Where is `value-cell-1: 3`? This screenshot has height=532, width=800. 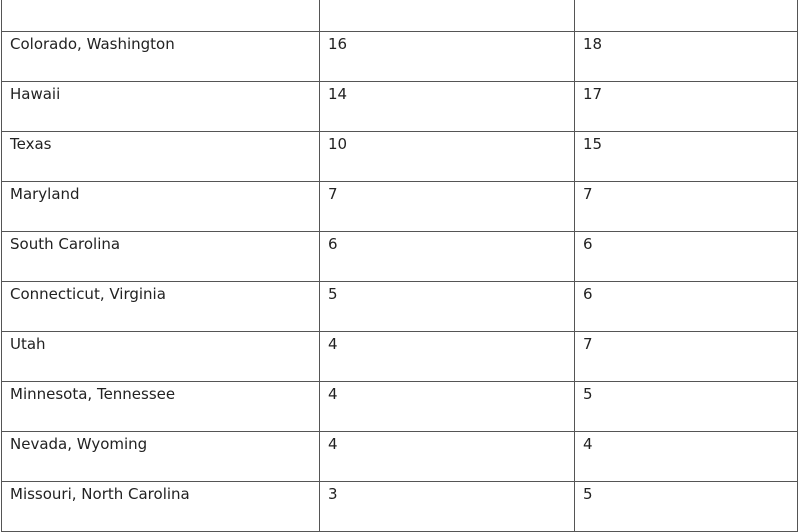 value-cell-1: 3 is located at coordinates (447, 506).